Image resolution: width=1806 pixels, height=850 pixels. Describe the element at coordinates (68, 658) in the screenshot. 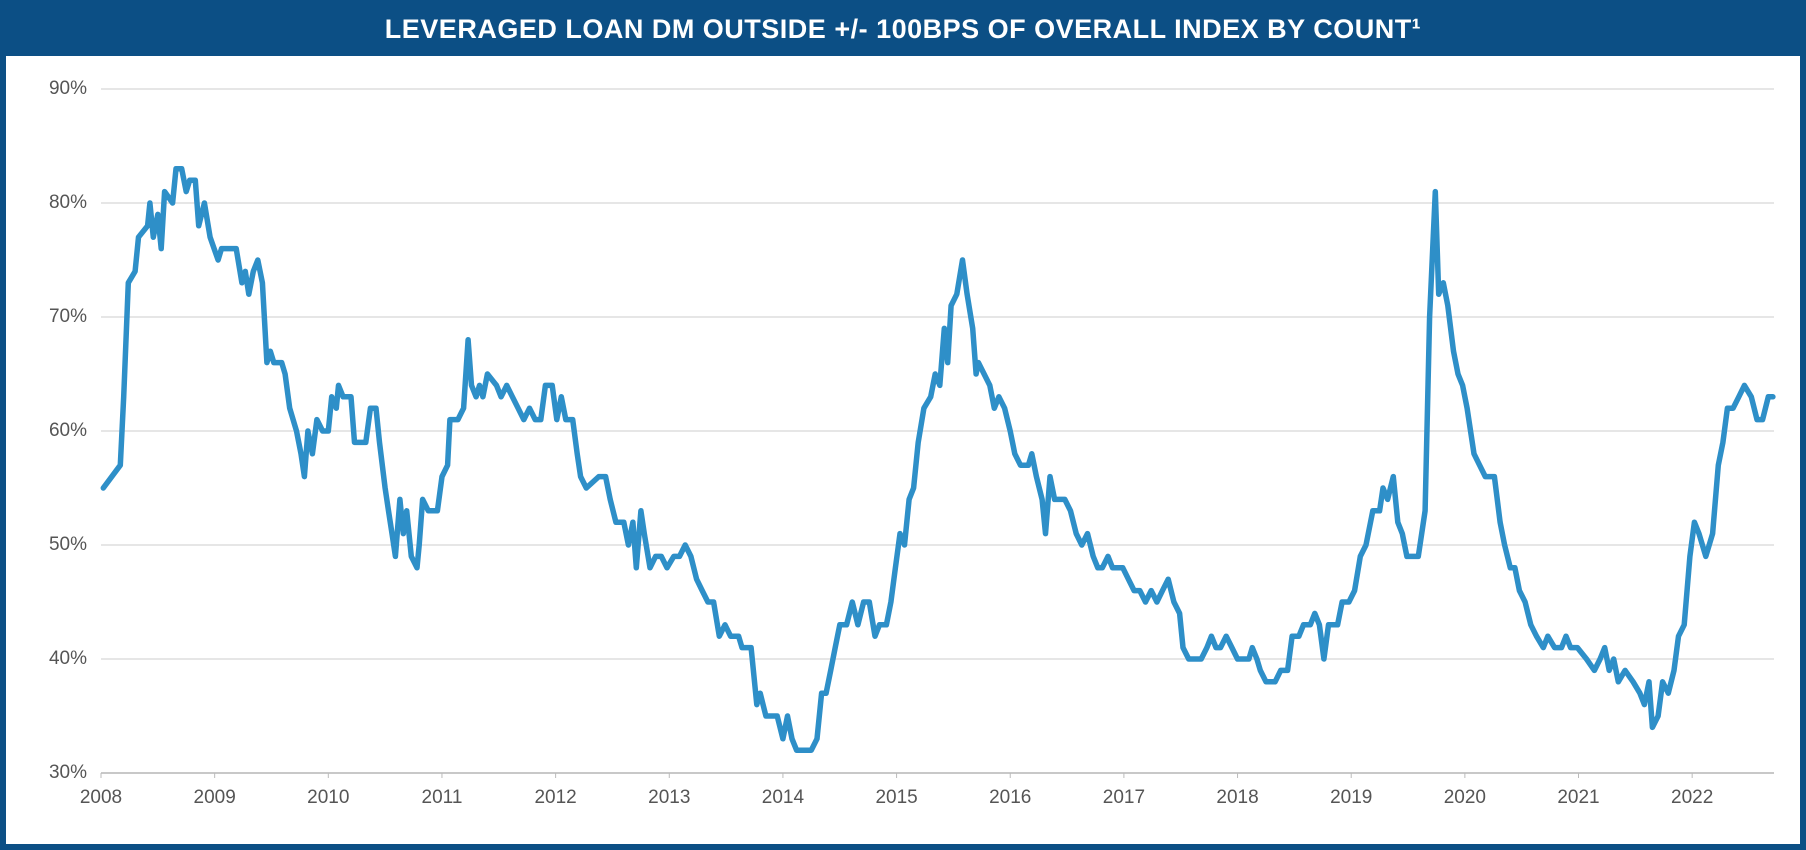

I see `y-tick-label: 40%` at that location.